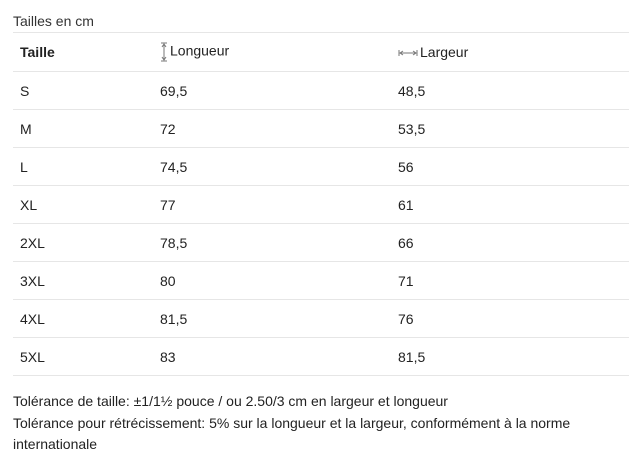 The width and height of the screenshot is (640, 468). I want to click on table-header: Taille Longueur Largeur, so click(321, 52).